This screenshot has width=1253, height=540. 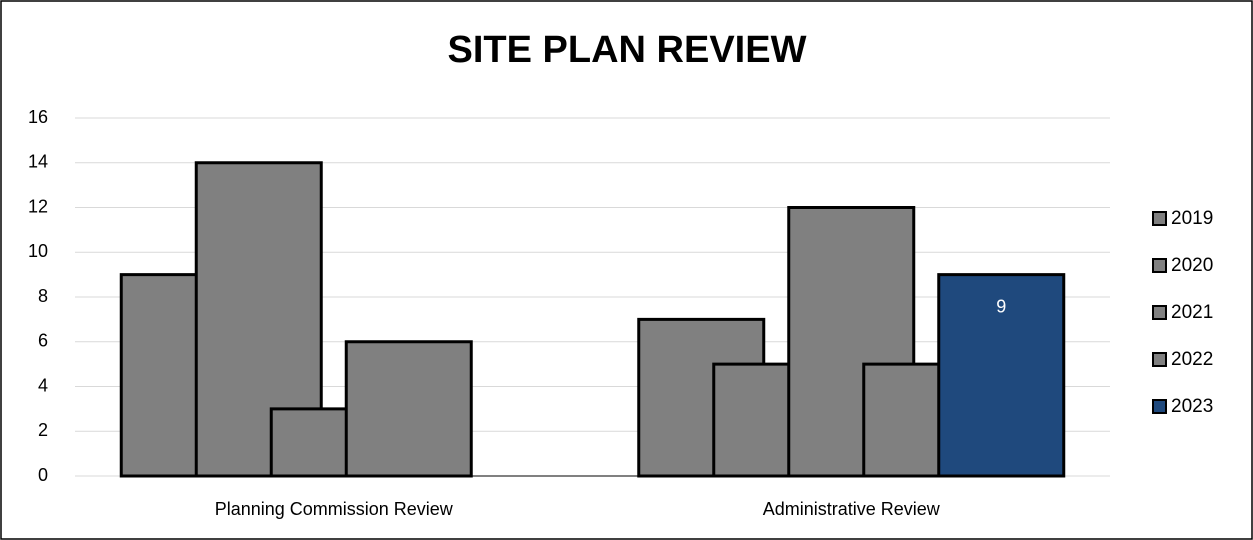 I want to click on legend-label: 2021, so click(x=1192, y=312).